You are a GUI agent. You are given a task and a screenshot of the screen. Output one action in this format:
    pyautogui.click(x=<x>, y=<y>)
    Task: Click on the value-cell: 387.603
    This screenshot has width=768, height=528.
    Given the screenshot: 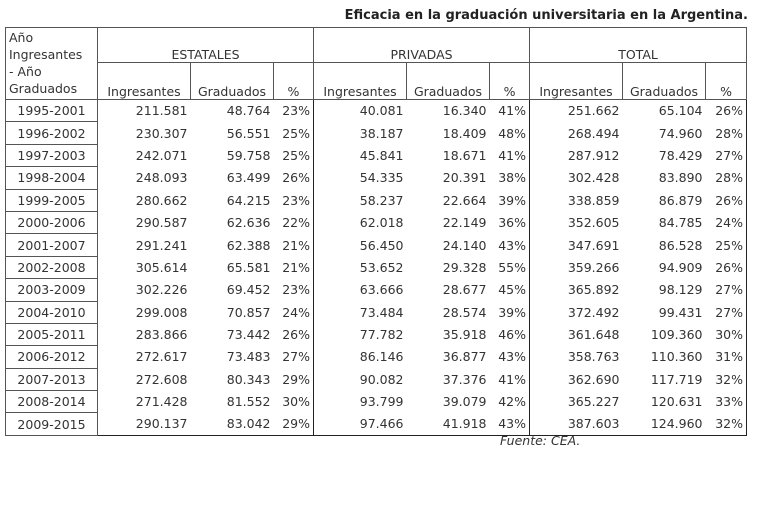 What is the action you would take?
    pyautogui.click(x=593, y=424)
    